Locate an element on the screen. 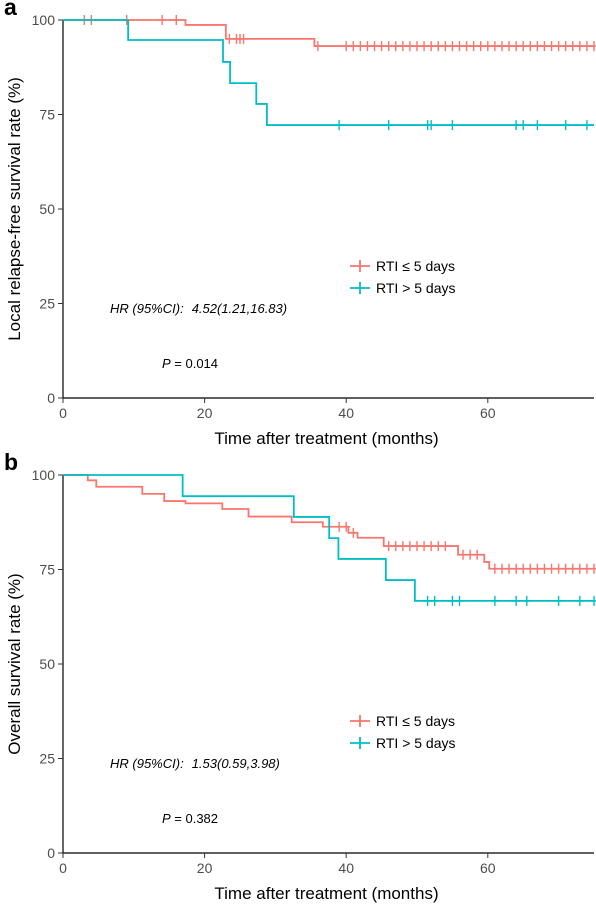 The width and height of the screenshot is (596, 909). x-tick-label: 20 is located at coordinates (205, 413).